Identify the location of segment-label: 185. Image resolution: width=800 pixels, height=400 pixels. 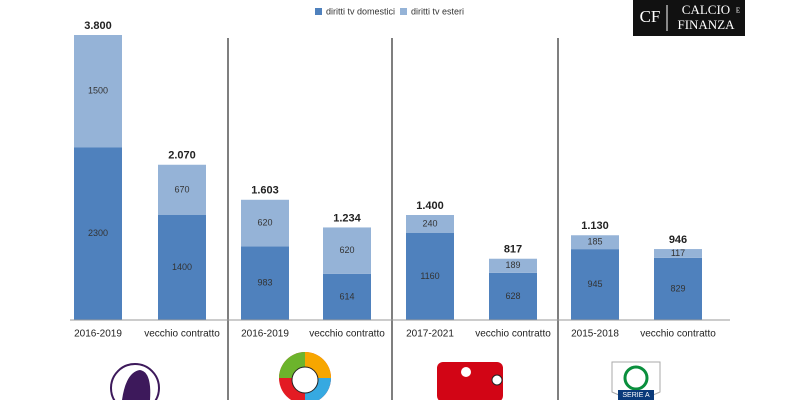
(594, 242).